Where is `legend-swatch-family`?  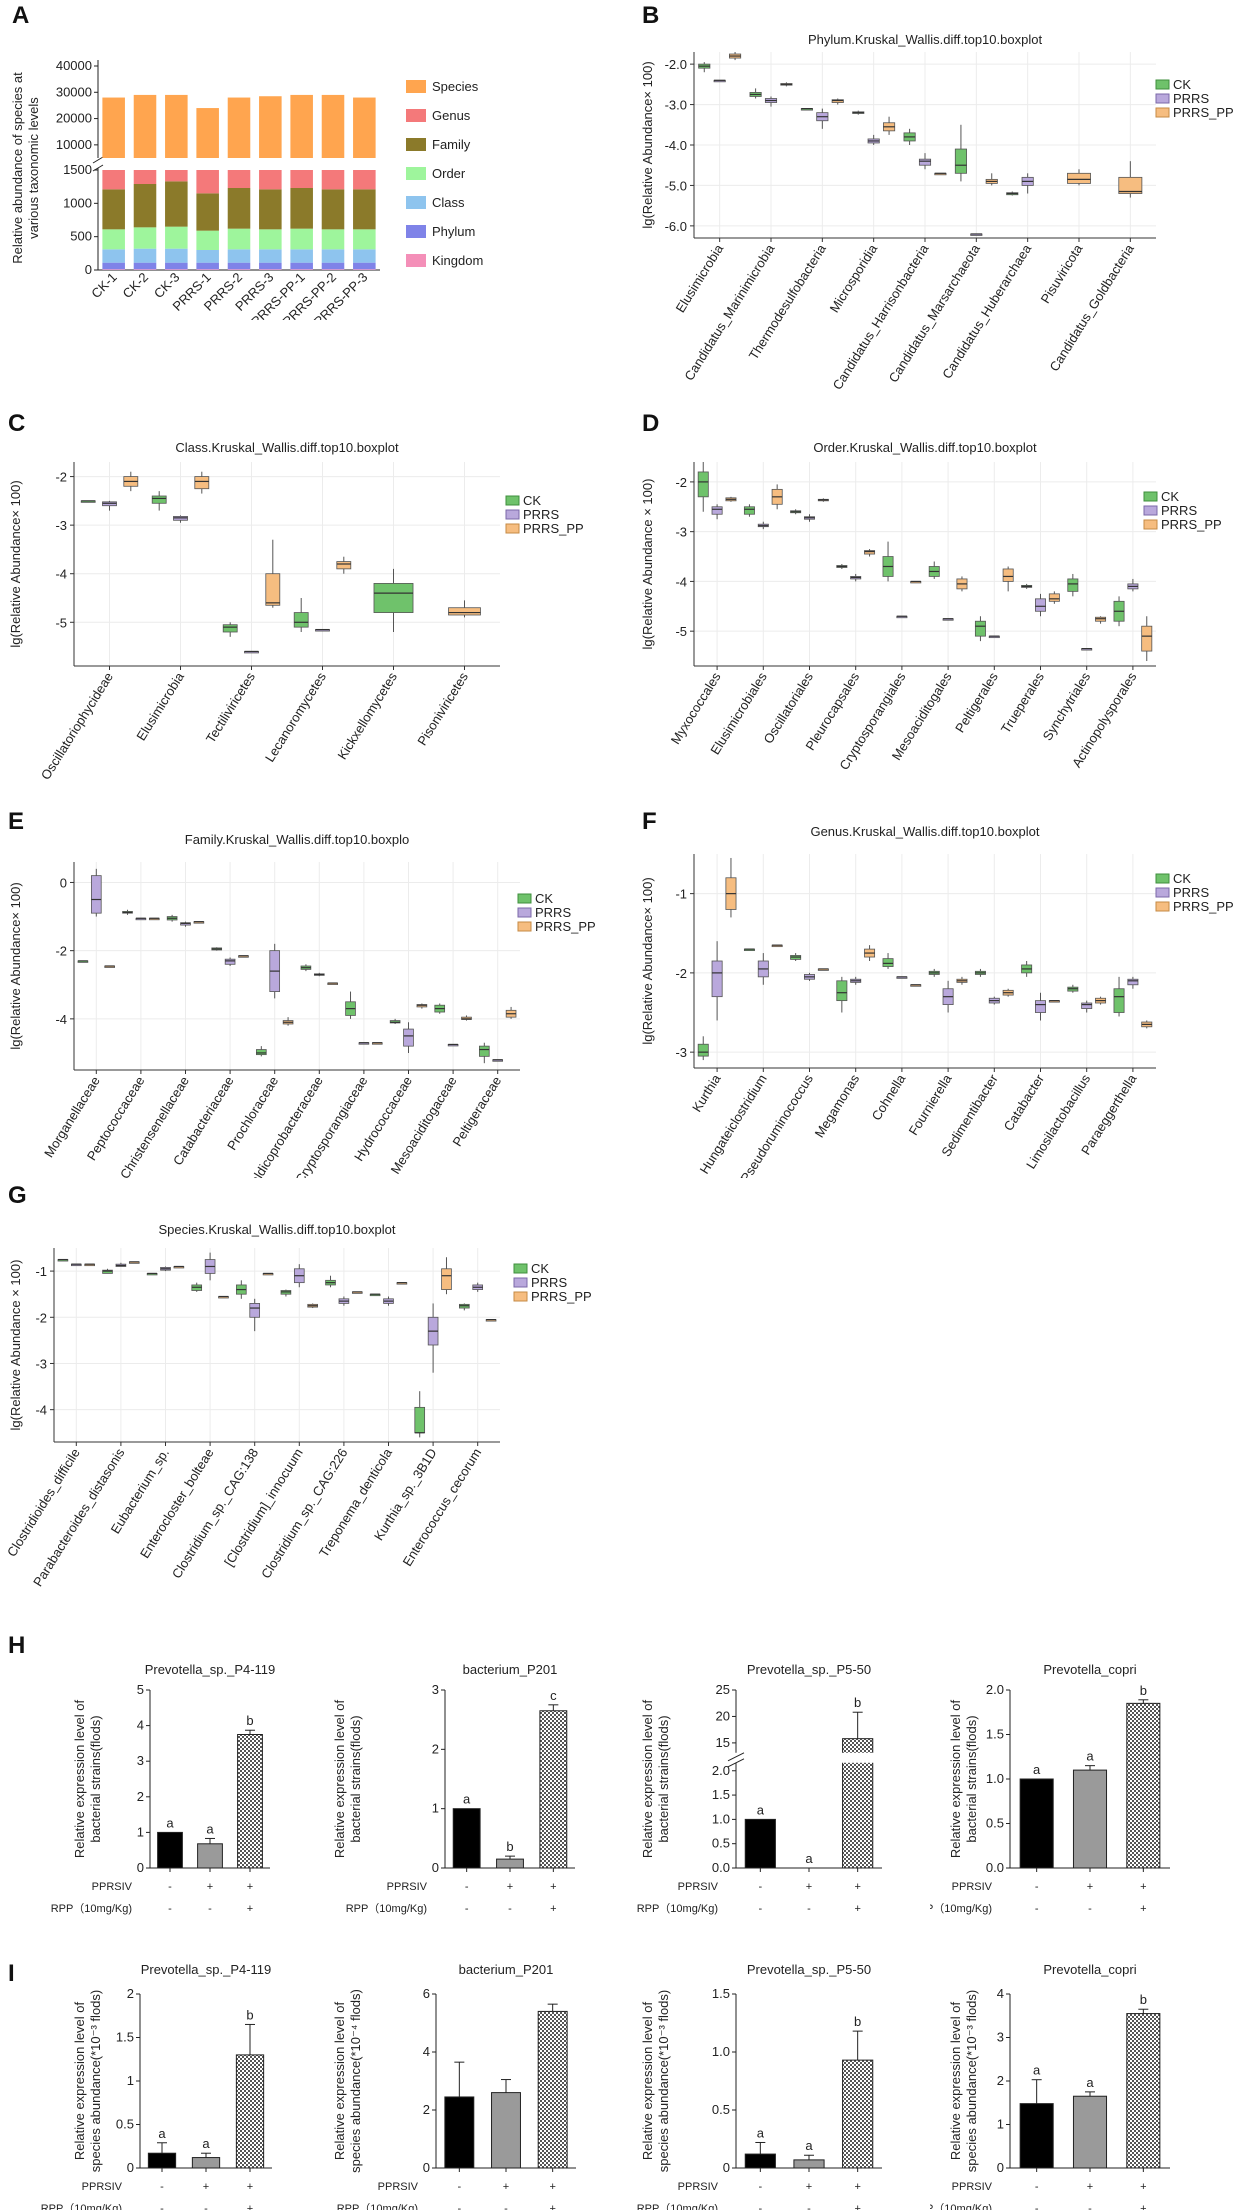 legend-swatch-family is located at coordinates (416, 144).